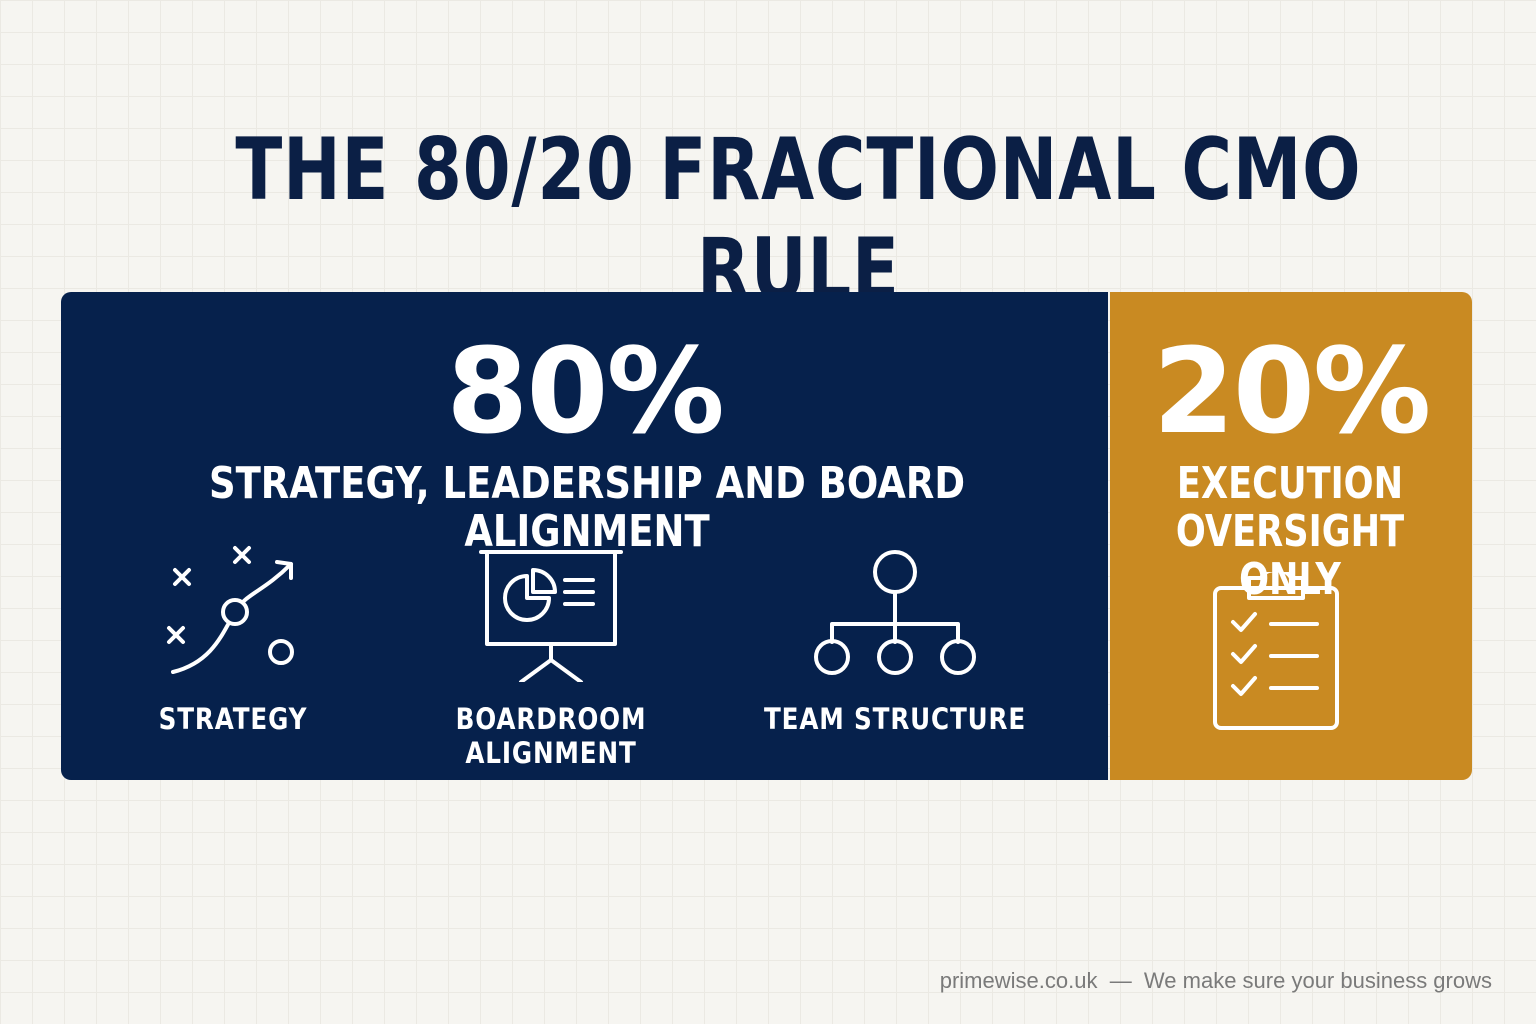 The height and width of the screenshot is (1024, 1536). What do you see at coordinates (587, 507) in the screenshot?
I see `primary-subtitle: STRATEGY, LEADERSHIP AND BOARD ALIGNMENT` at bounding box center [587, 507].